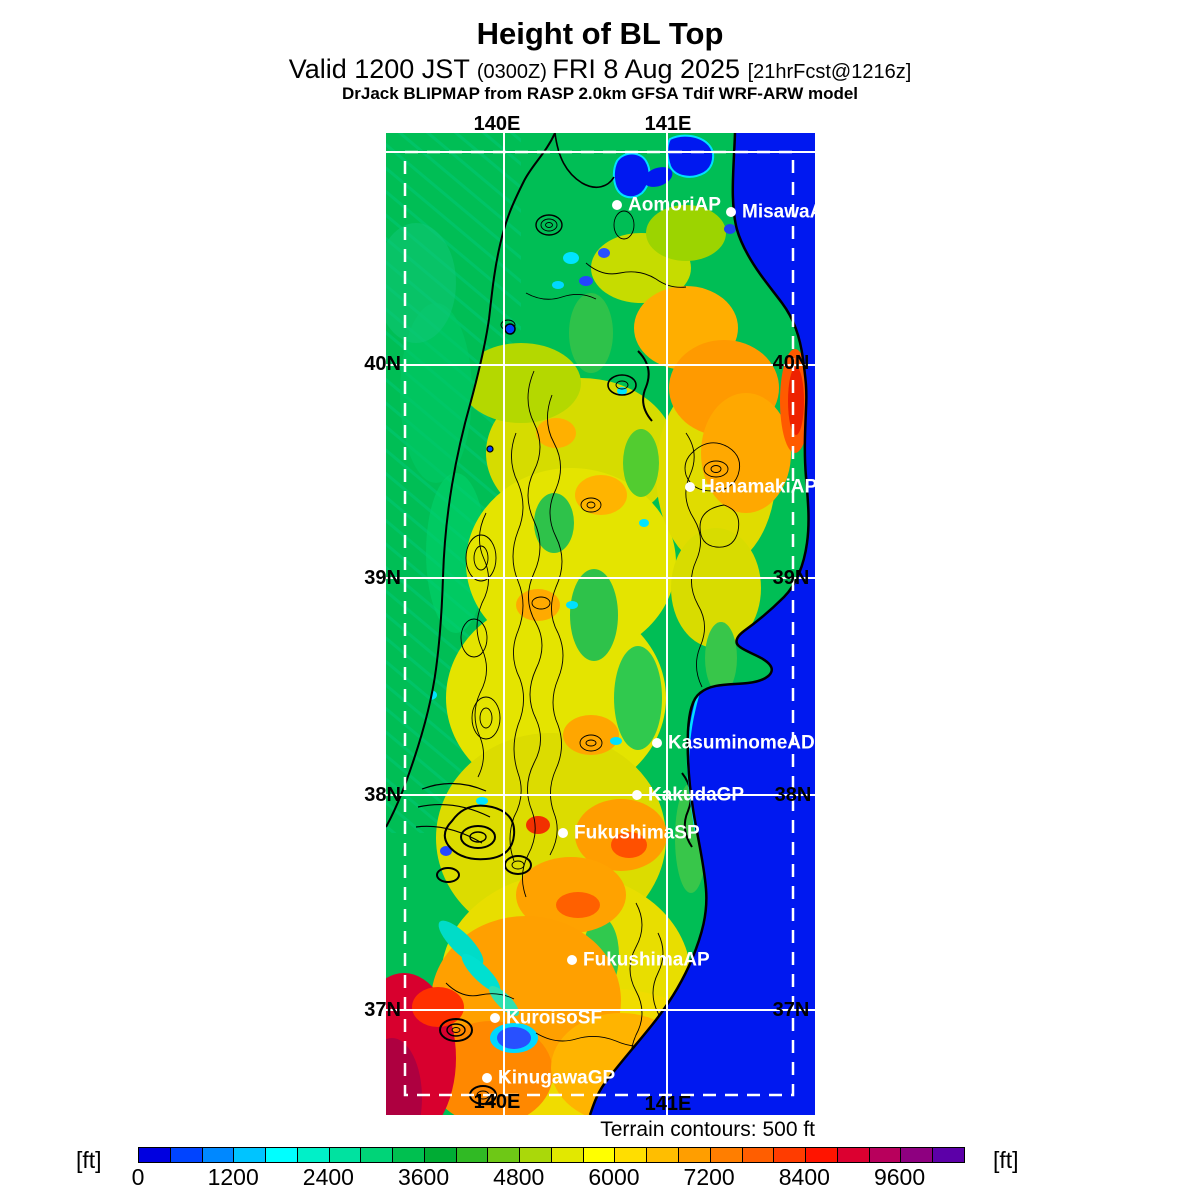  I want to click on colorbar-tick-8400: 8400, so click(804, 1177).